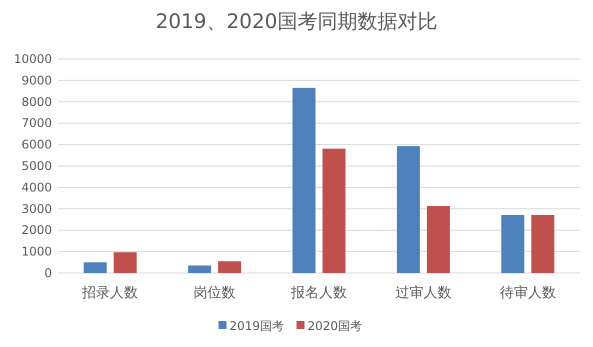 This screenshot has height=347, width=593. I want to click on y-tick-label: 10000, so click(33, 59).